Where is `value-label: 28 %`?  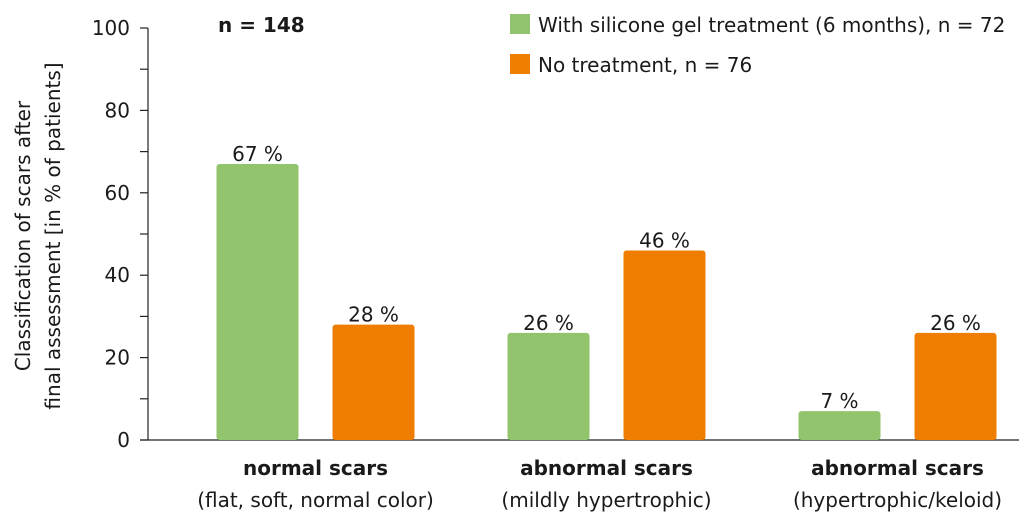
value-label: 28 % is located at coordinates (373, 315).